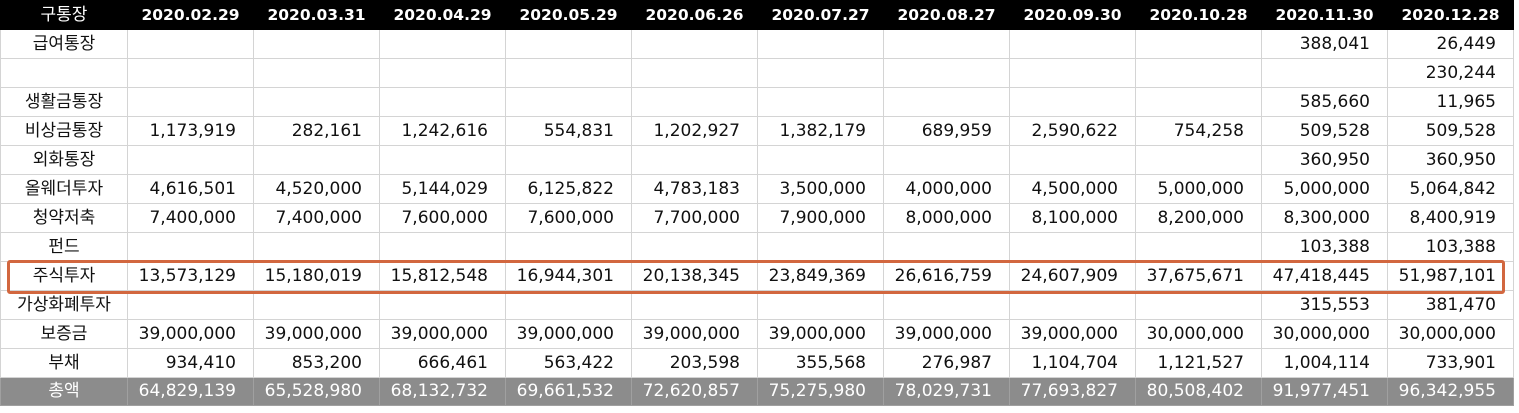 Image resolution: width=1519 pixels, height=413 pixels. What do you see at coordinates (1072, 363) in the screenshot?
I see `value-cell: 1,104,704` at bounding box center [1072, 363].